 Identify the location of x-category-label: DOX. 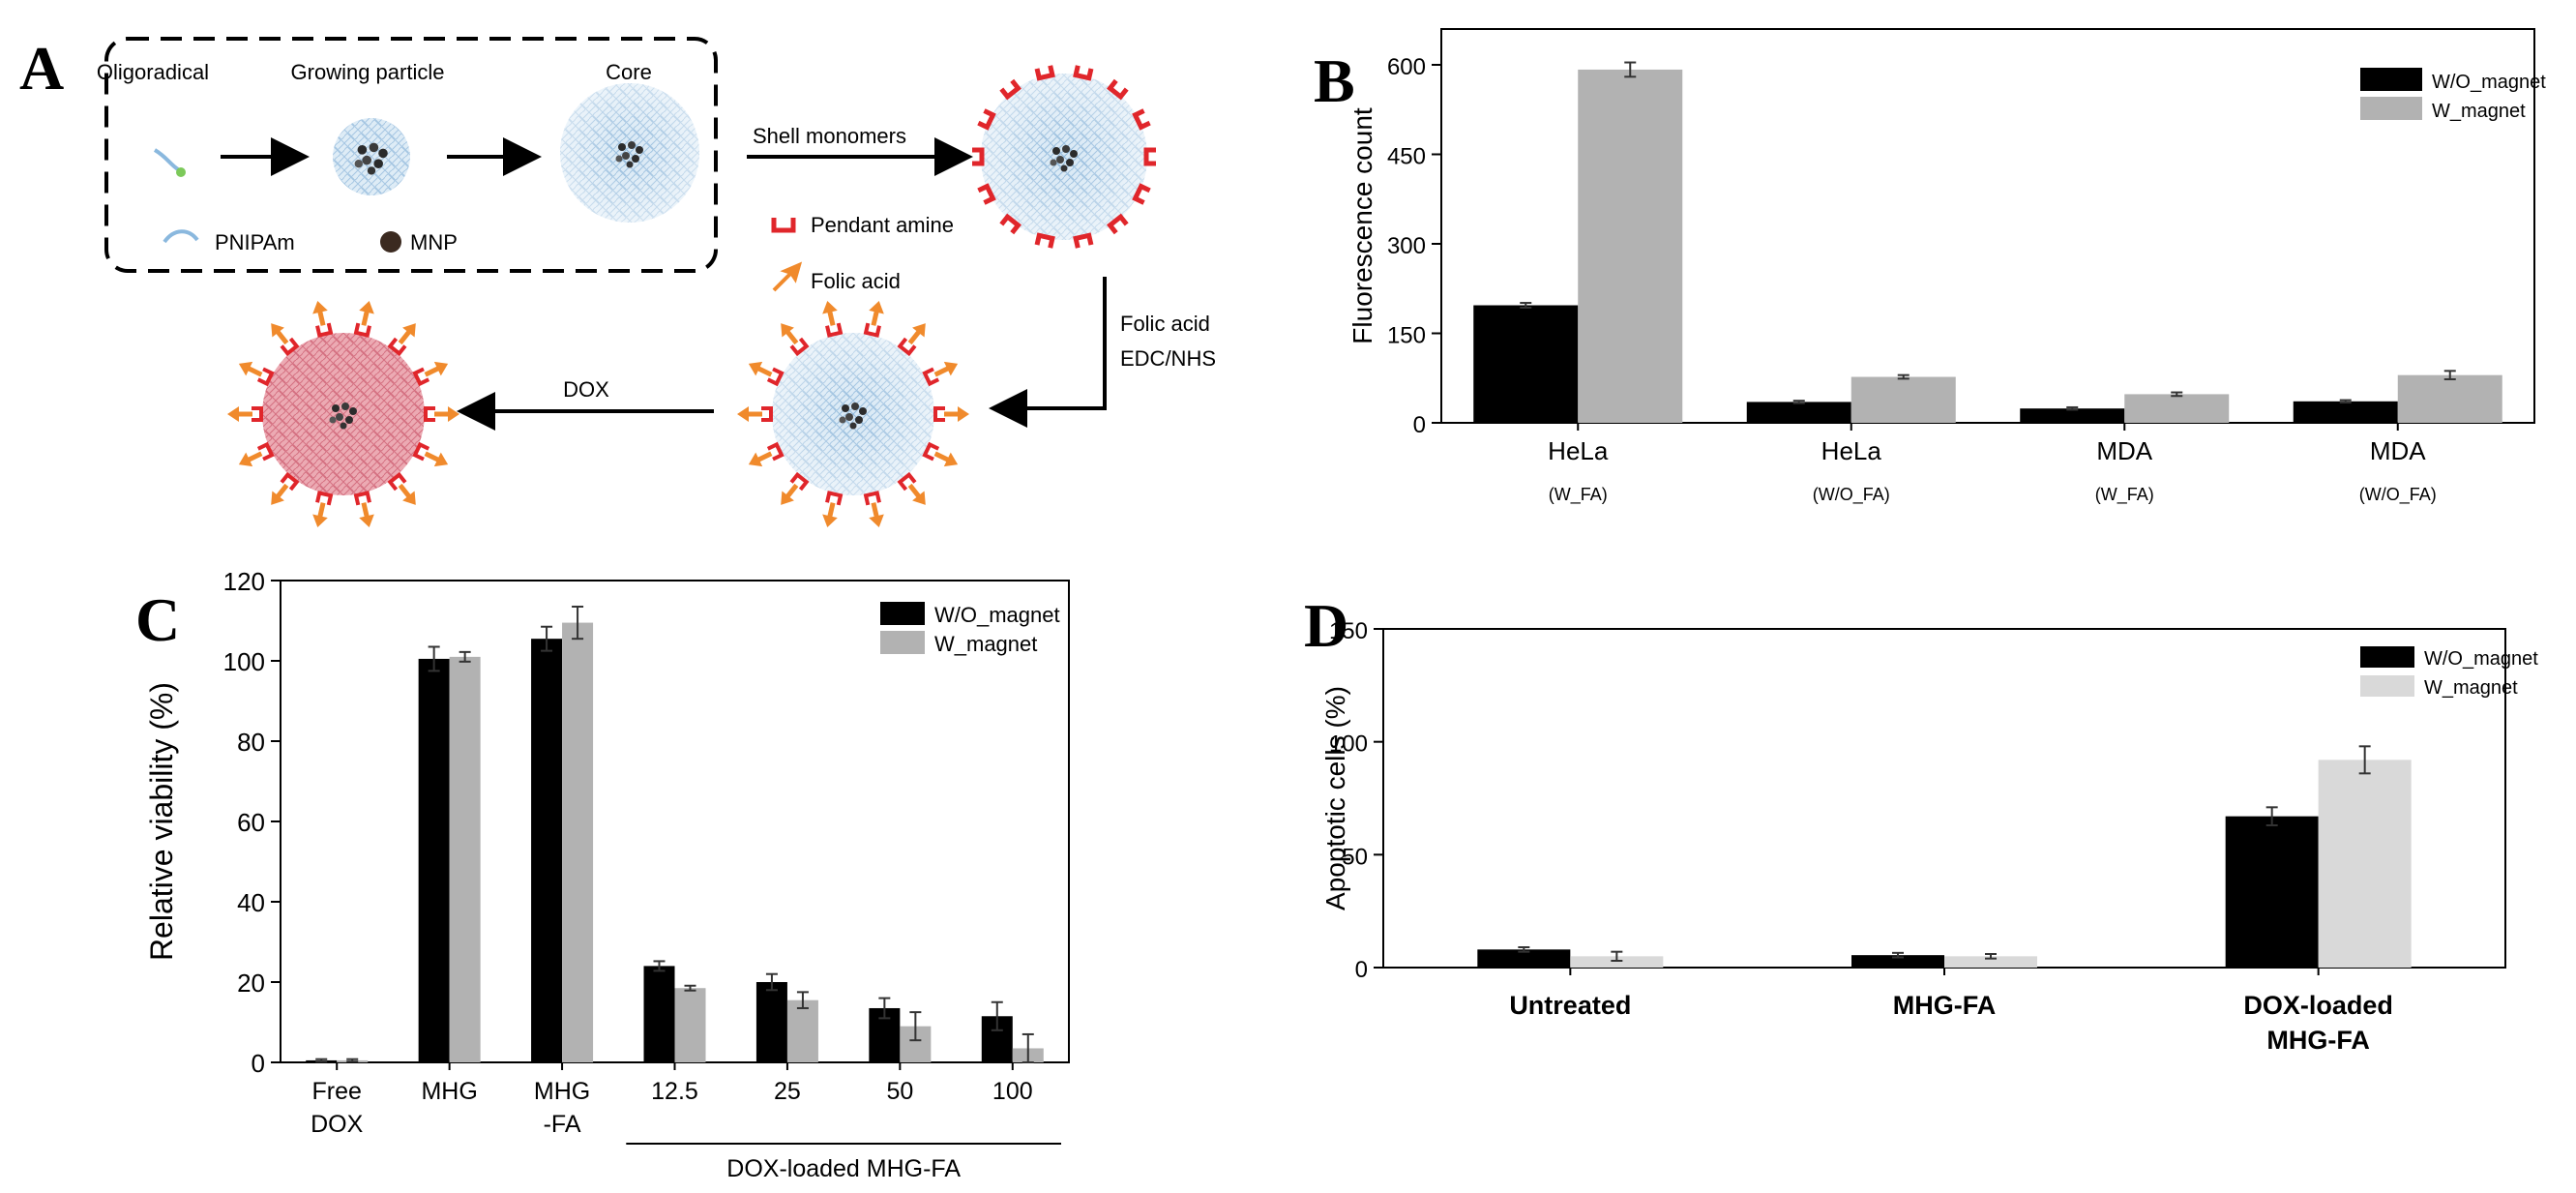
(337, 1124).